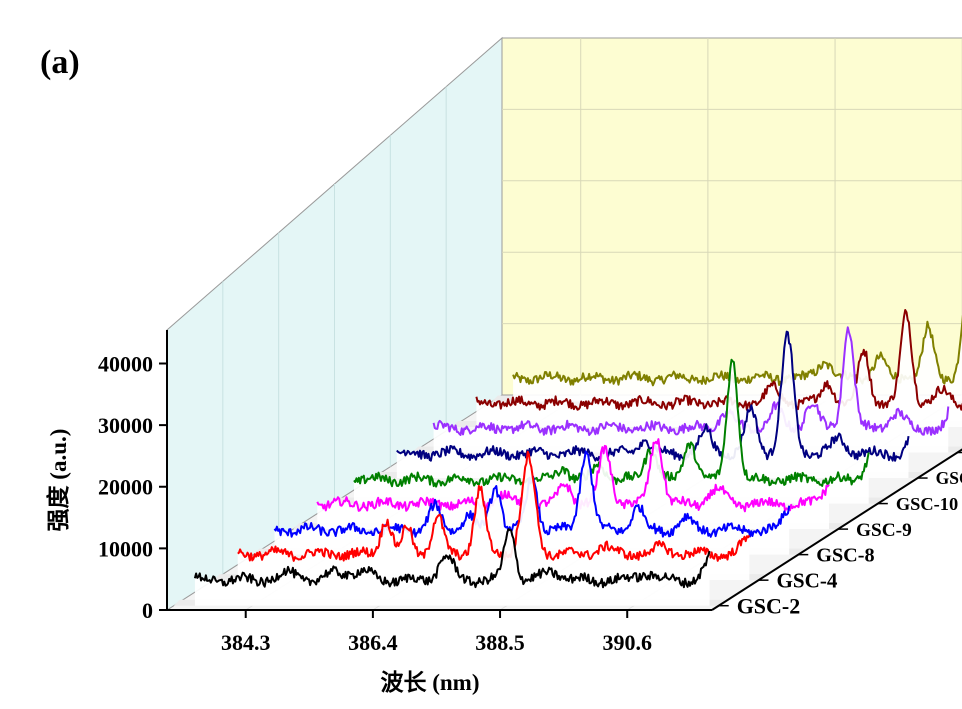  Describe the element at coordinates (429, 682) in the screenshot. I see `x-axis-title: 波长 (nm)` at that location.